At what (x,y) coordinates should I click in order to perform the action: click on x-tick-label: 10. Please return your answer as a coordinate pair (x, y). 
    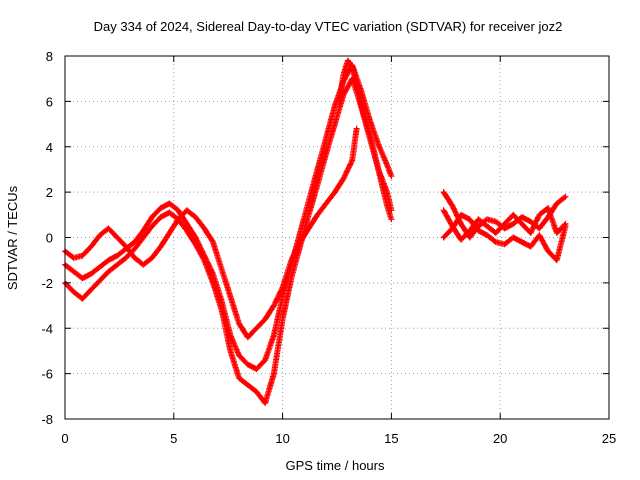
    Looking at the image, I should click on (282, 438).